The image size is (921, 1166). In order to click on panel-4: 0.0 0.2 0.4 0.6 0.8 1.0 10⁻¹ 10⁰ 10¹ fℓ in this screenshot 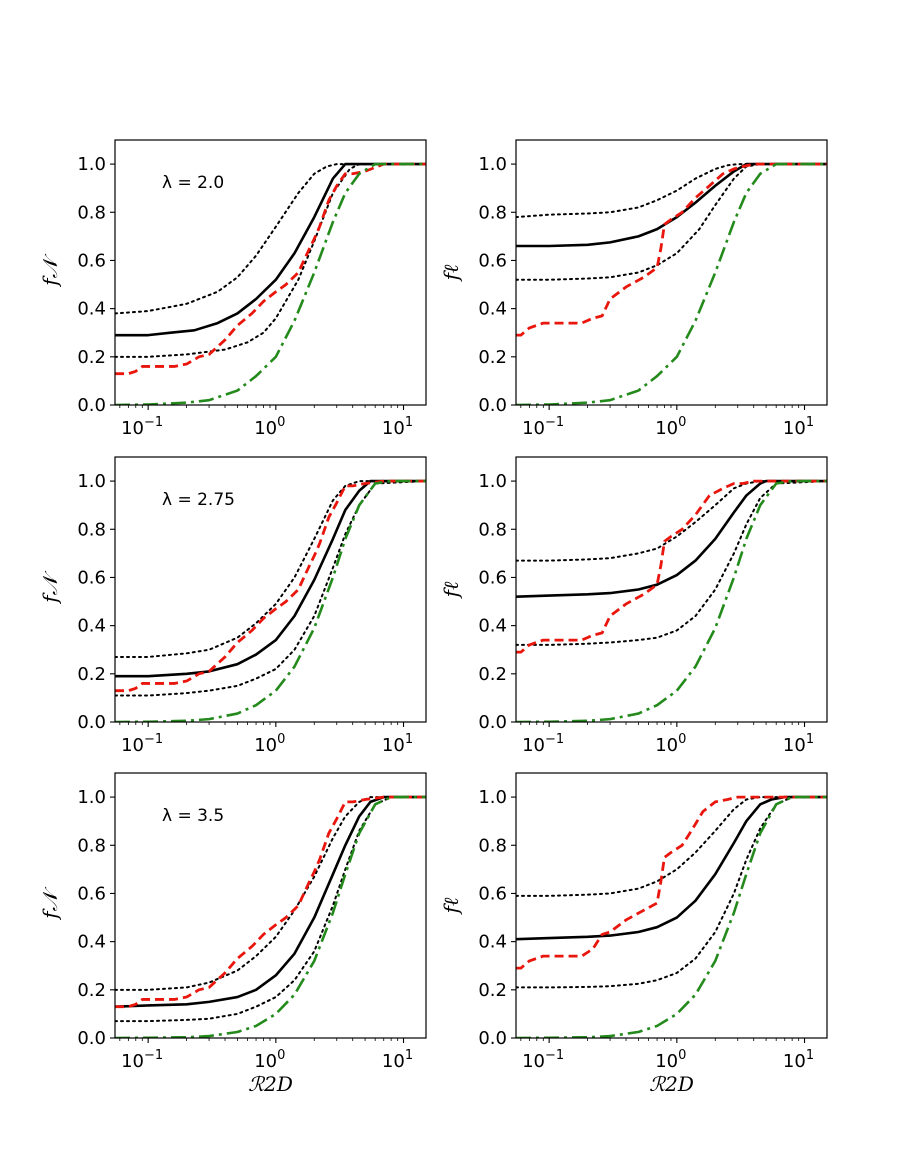, I will do `click(633, 606)`.